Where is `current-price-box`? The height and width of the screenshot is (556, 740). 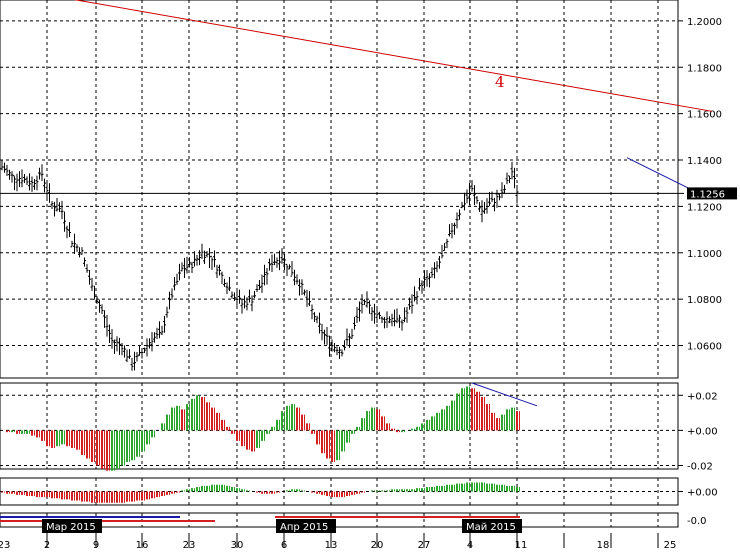 current-price-box is located at coordinates (712, 193).